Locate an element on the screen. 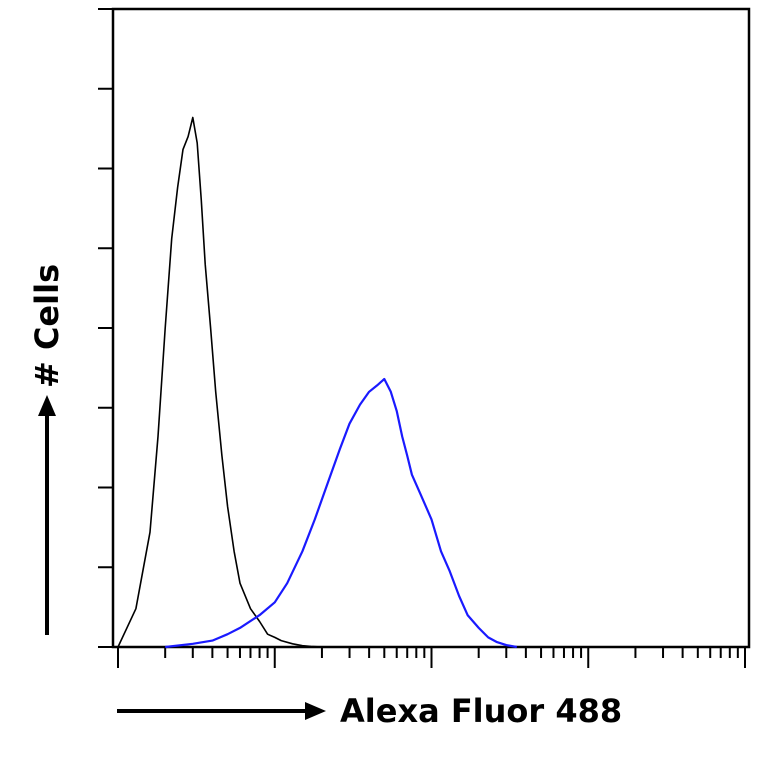  y-axis-ticks is located at coordinates (105, 328).